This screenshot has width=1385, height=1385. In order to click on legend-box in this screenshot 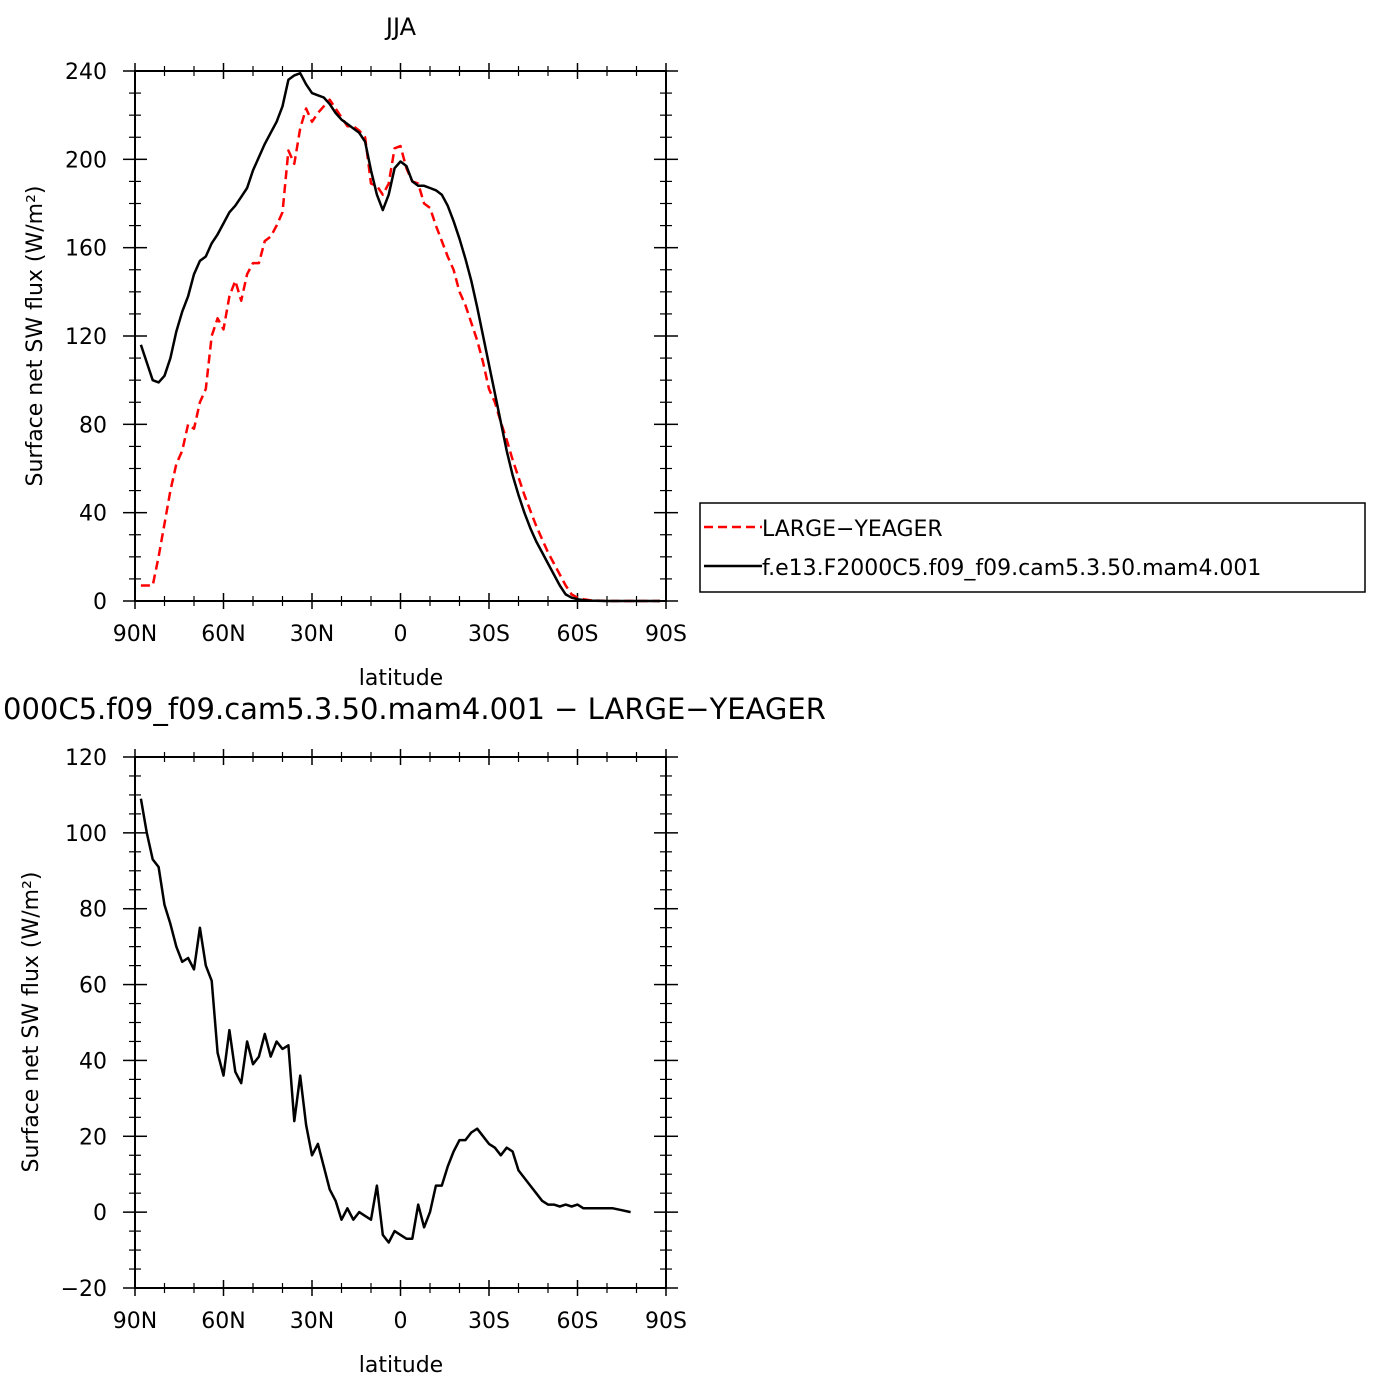, I will do `click(1032, 547)`.